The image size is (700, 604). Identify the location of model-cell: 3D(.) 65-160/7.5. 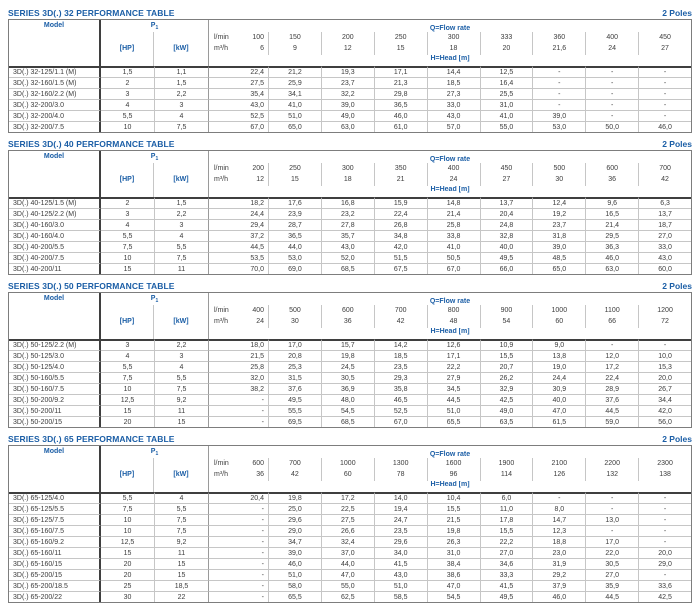
(55, 530).